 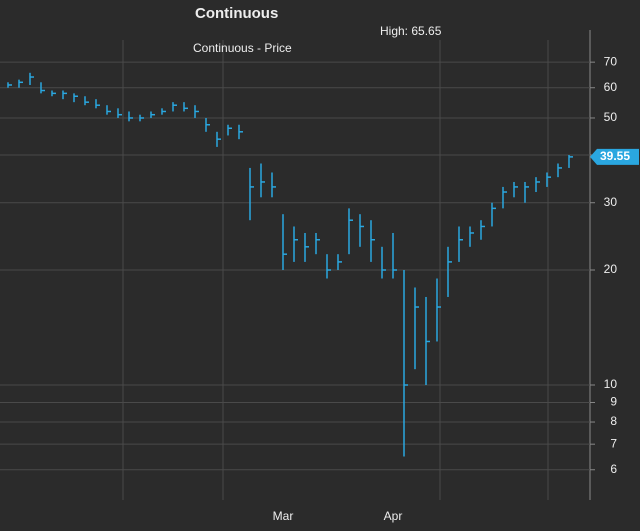 What do you see at coordinates (611, 269) in the screenshot?
I see `y-tick-label: 20` at bounding box center [611, 269].